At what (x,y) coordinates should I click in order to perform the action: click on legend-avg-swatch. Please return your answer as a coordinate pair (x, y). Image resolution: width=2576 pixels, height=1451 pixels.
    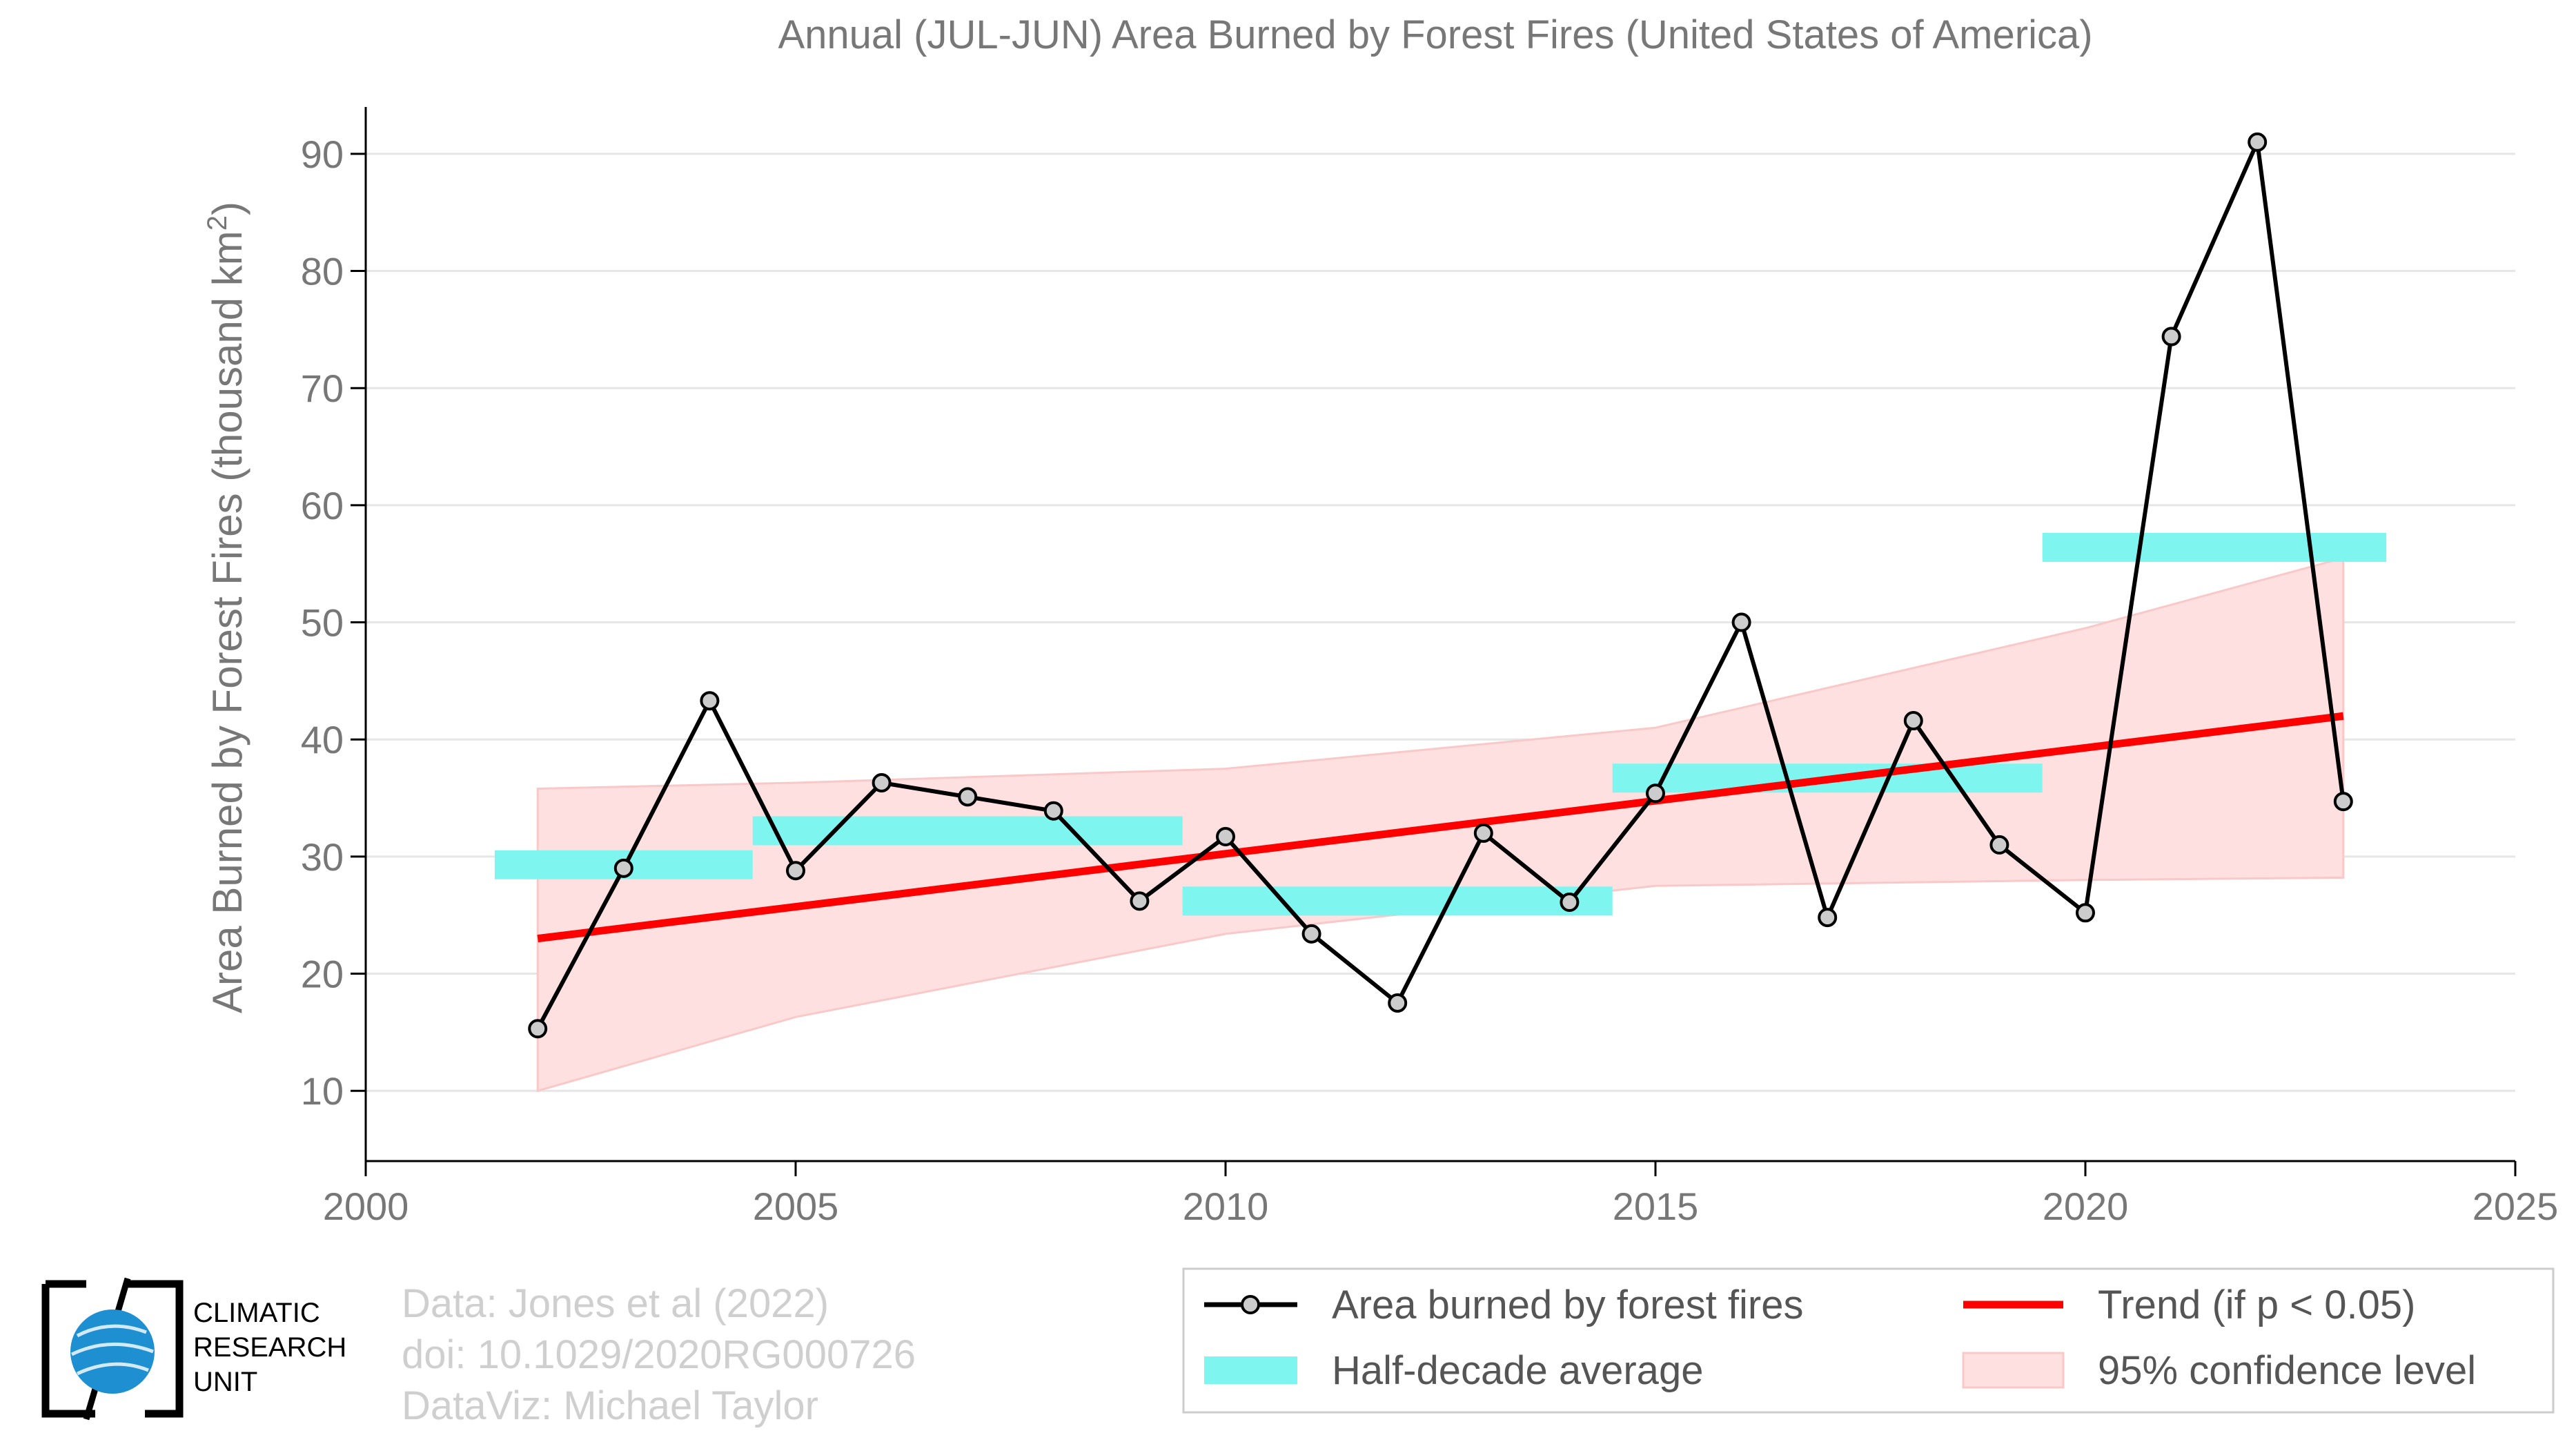
    Looking at the image, I should click on (1250, 1370).